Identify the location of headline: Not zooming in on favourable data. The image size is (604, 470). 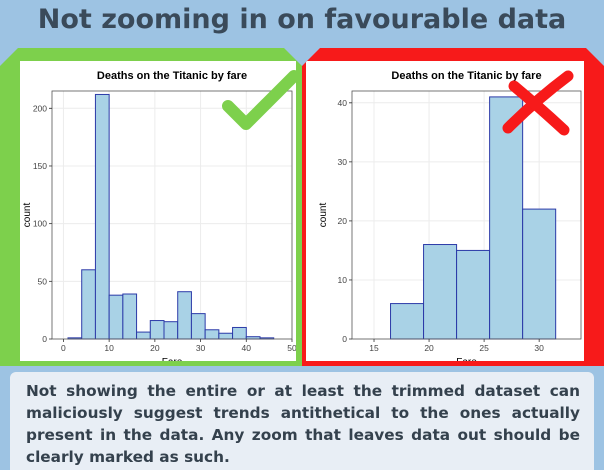
(302, 19).